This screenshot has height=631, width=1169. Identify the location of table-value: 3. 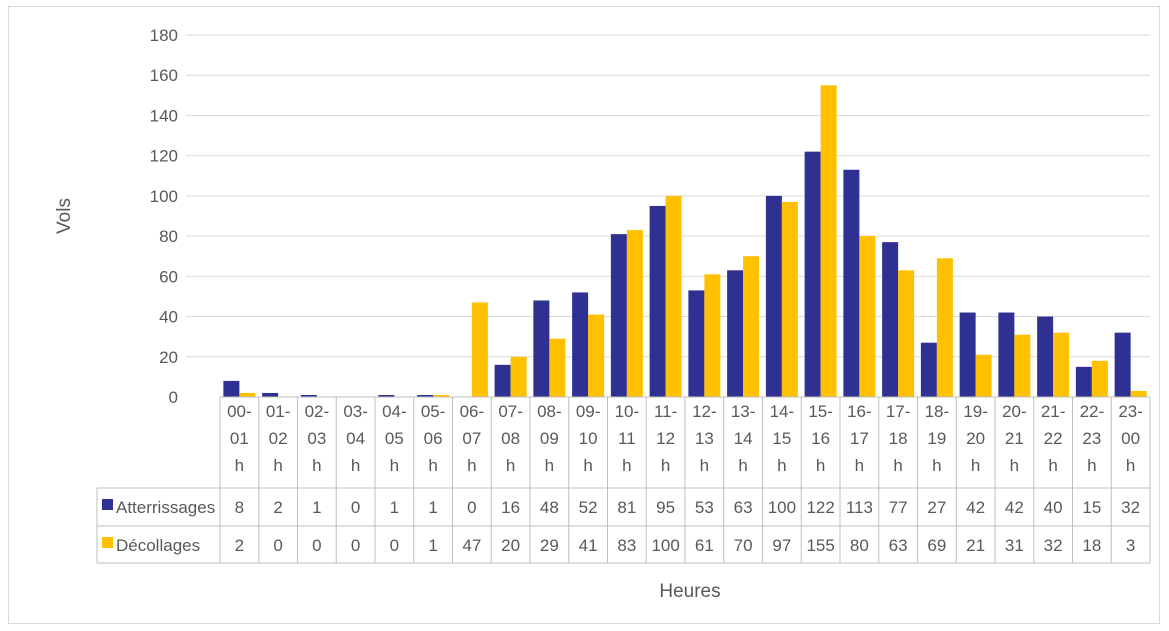
(1130, 545).